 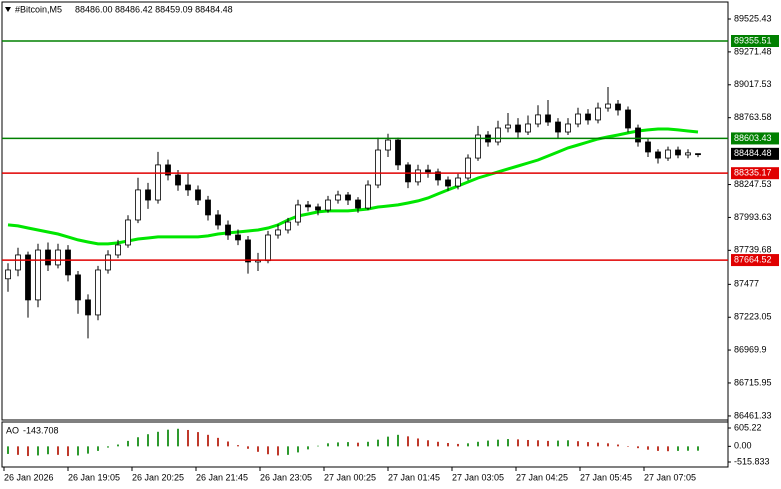 I want to click on price-label: 88484.48, so click(x=753, y=153).